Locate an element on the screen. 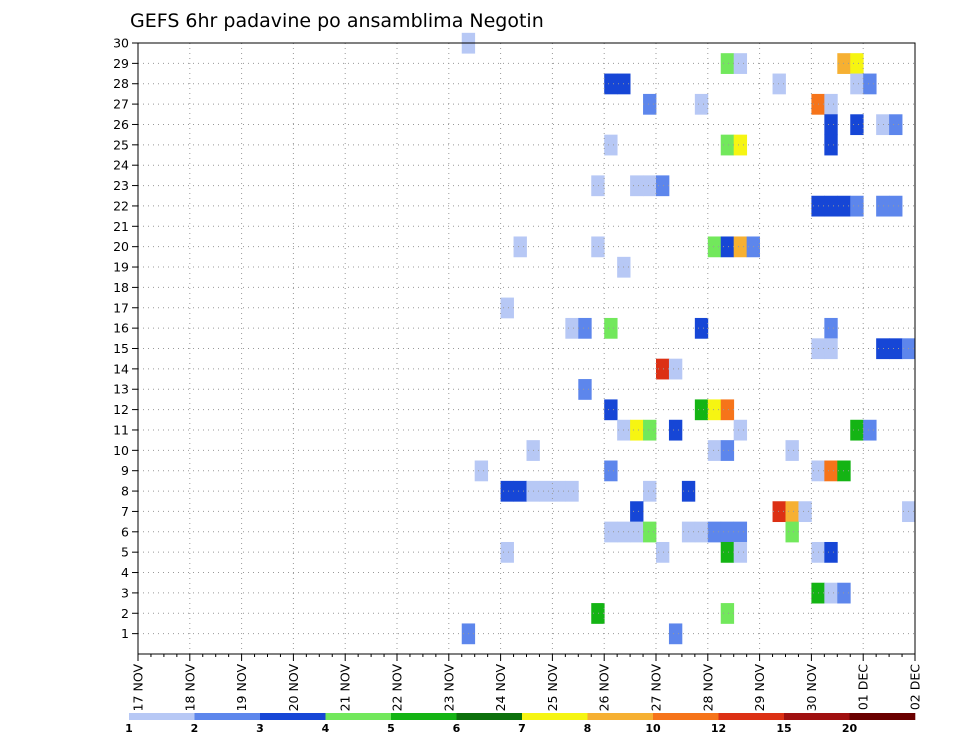  y-tick-label: 27 is located at coordinates (121, 104).